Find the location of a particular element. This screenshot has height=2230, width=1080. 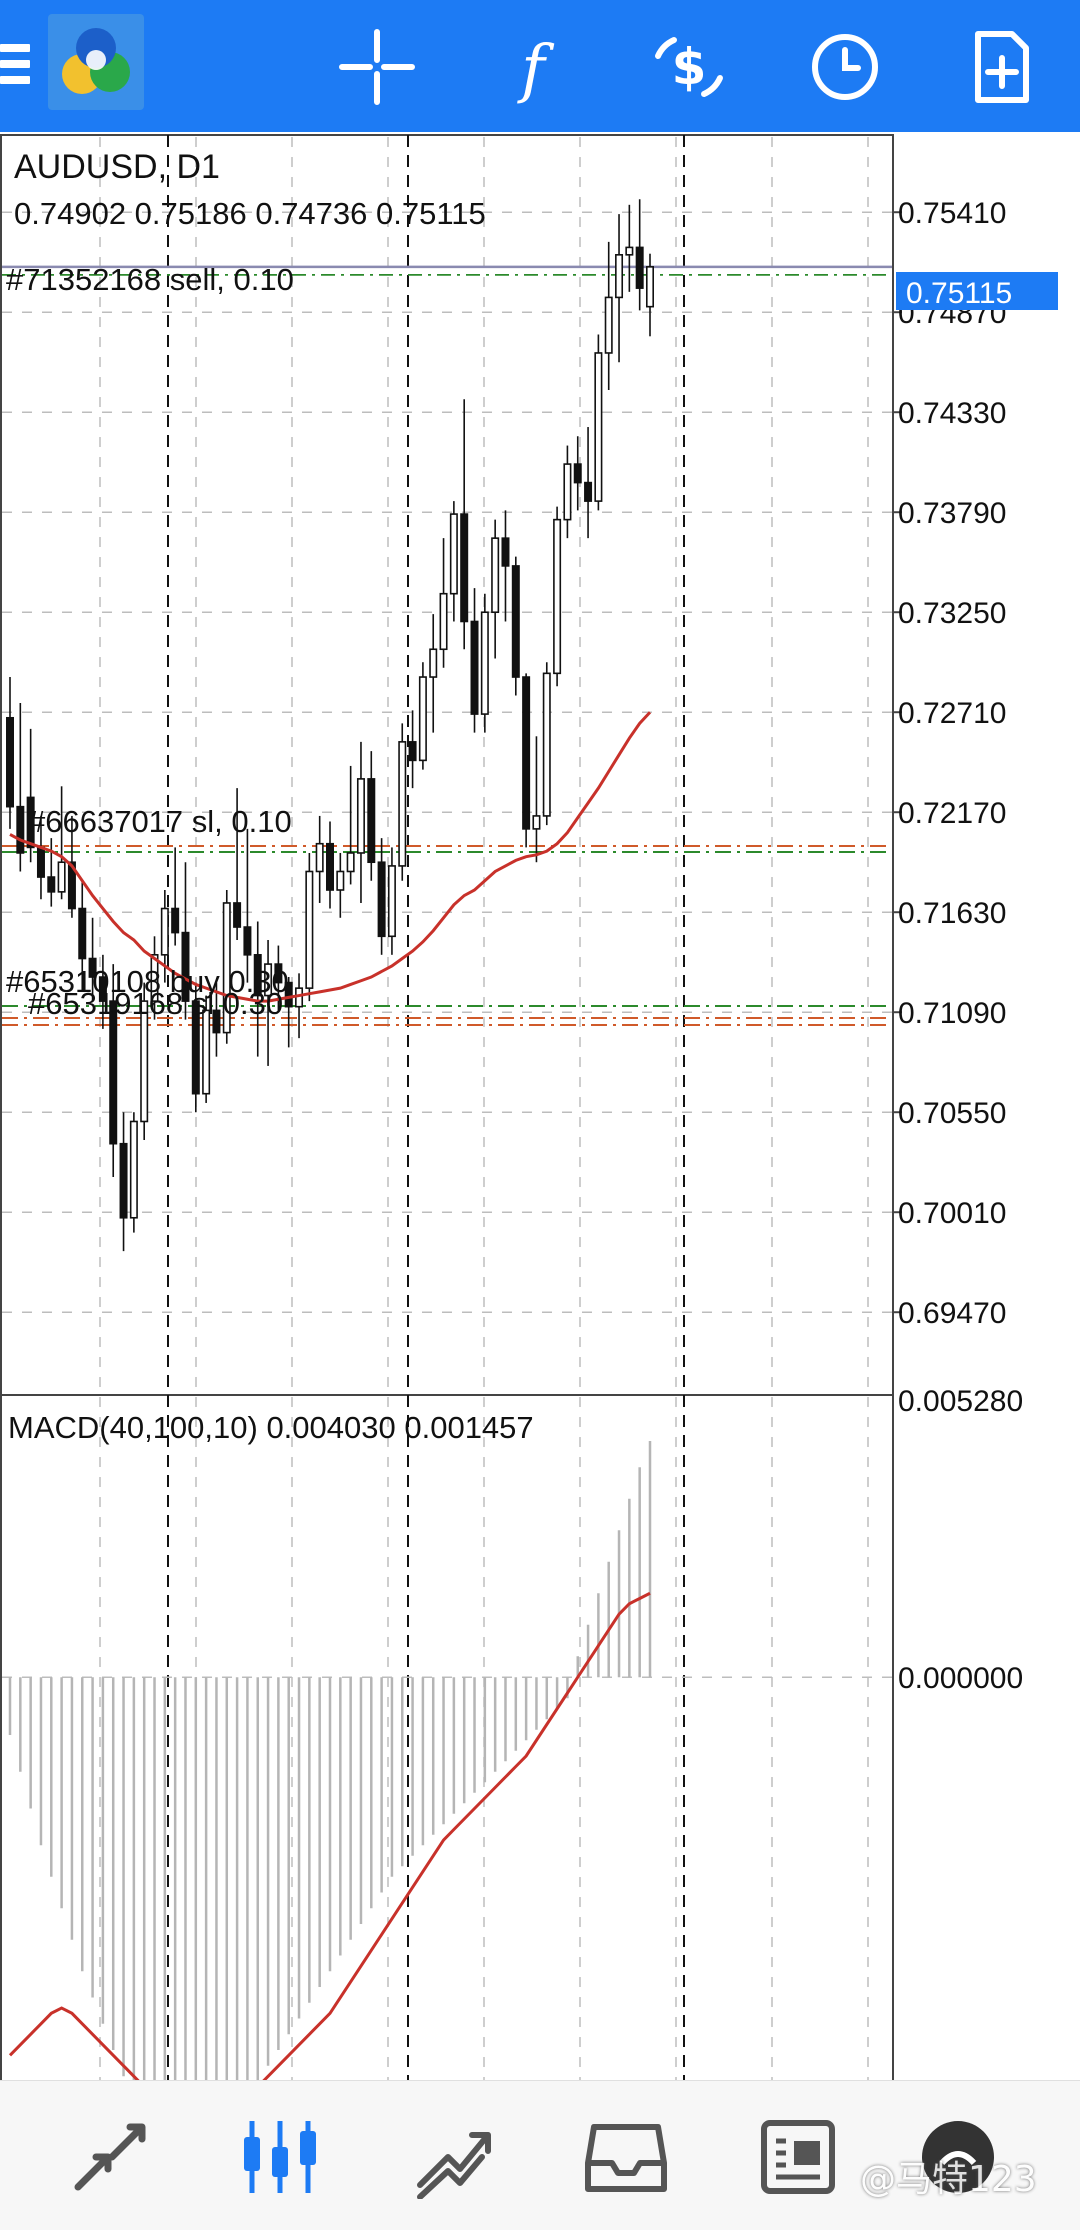

watermark-text: @马特123 is located at coordinates (948, 2179).